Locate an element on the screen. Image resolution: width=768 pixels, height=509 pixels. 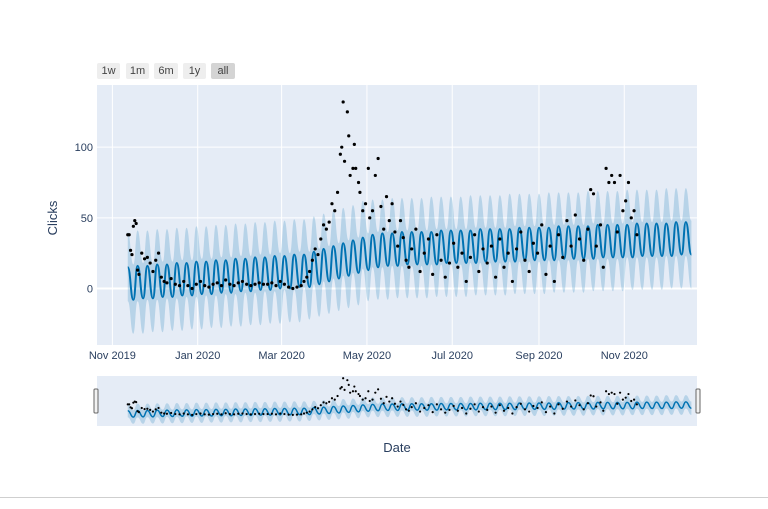
x-tick-label: Mar 2020 is located at coordinates (281, 356).